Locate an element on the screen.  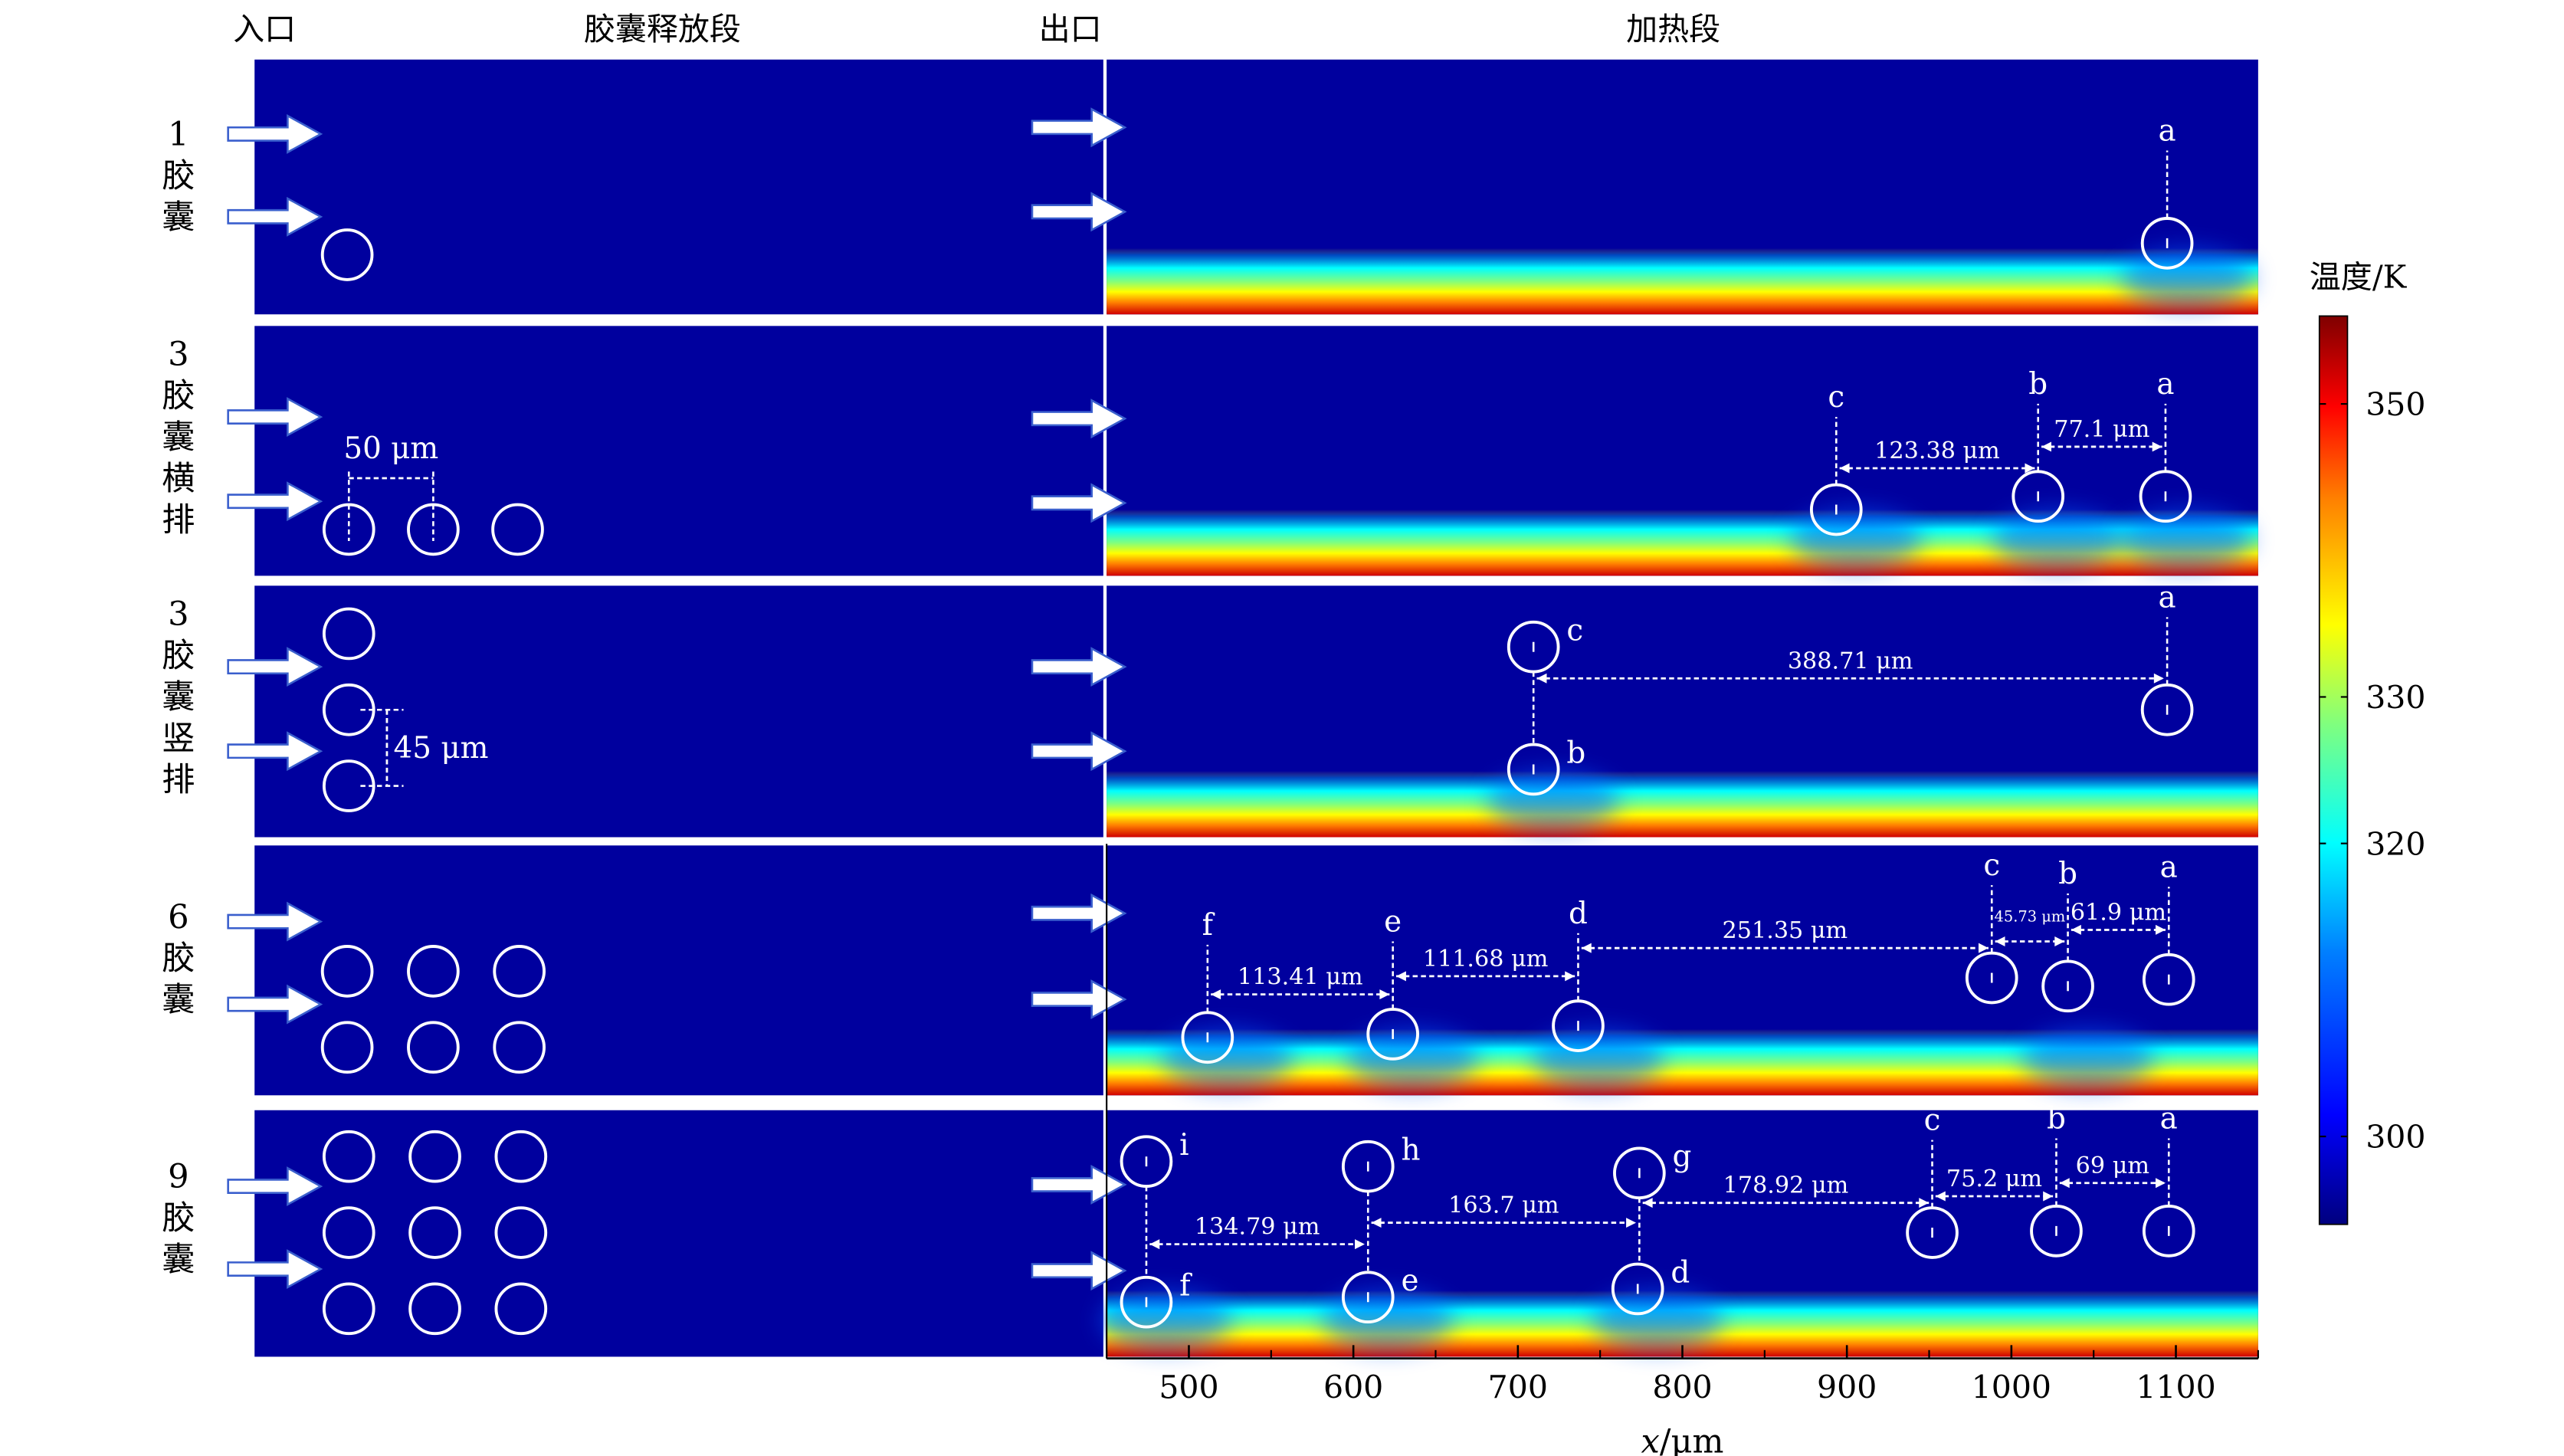
spacing-dimension: 134.79 μm is located at coordinates (1257, 1232).